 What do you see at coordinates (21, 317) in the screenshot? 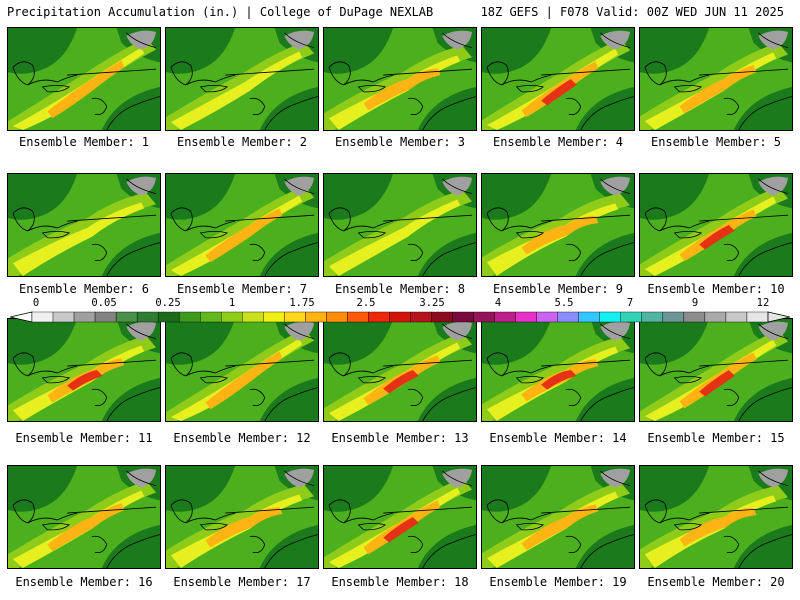
I see `colorbar-arrow-left` at bounding box center [21, 317].